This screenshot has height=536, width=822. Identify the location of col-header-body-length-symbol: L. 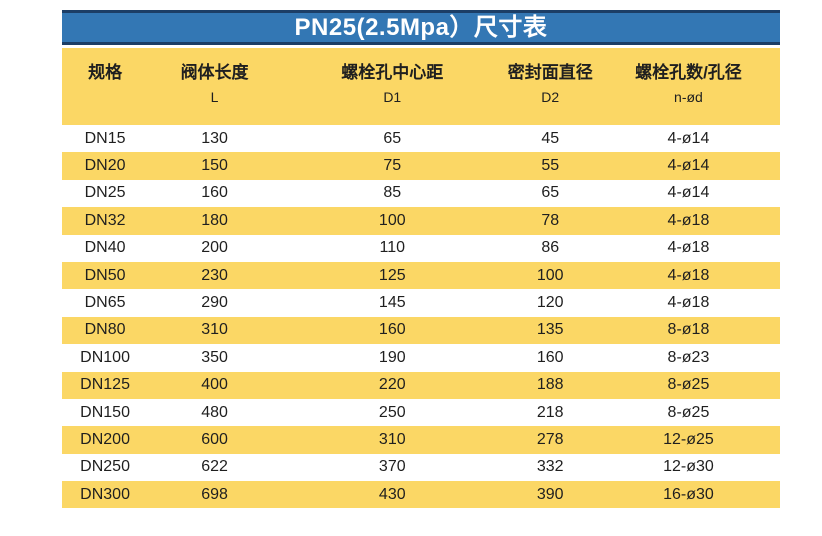
(214, 97).